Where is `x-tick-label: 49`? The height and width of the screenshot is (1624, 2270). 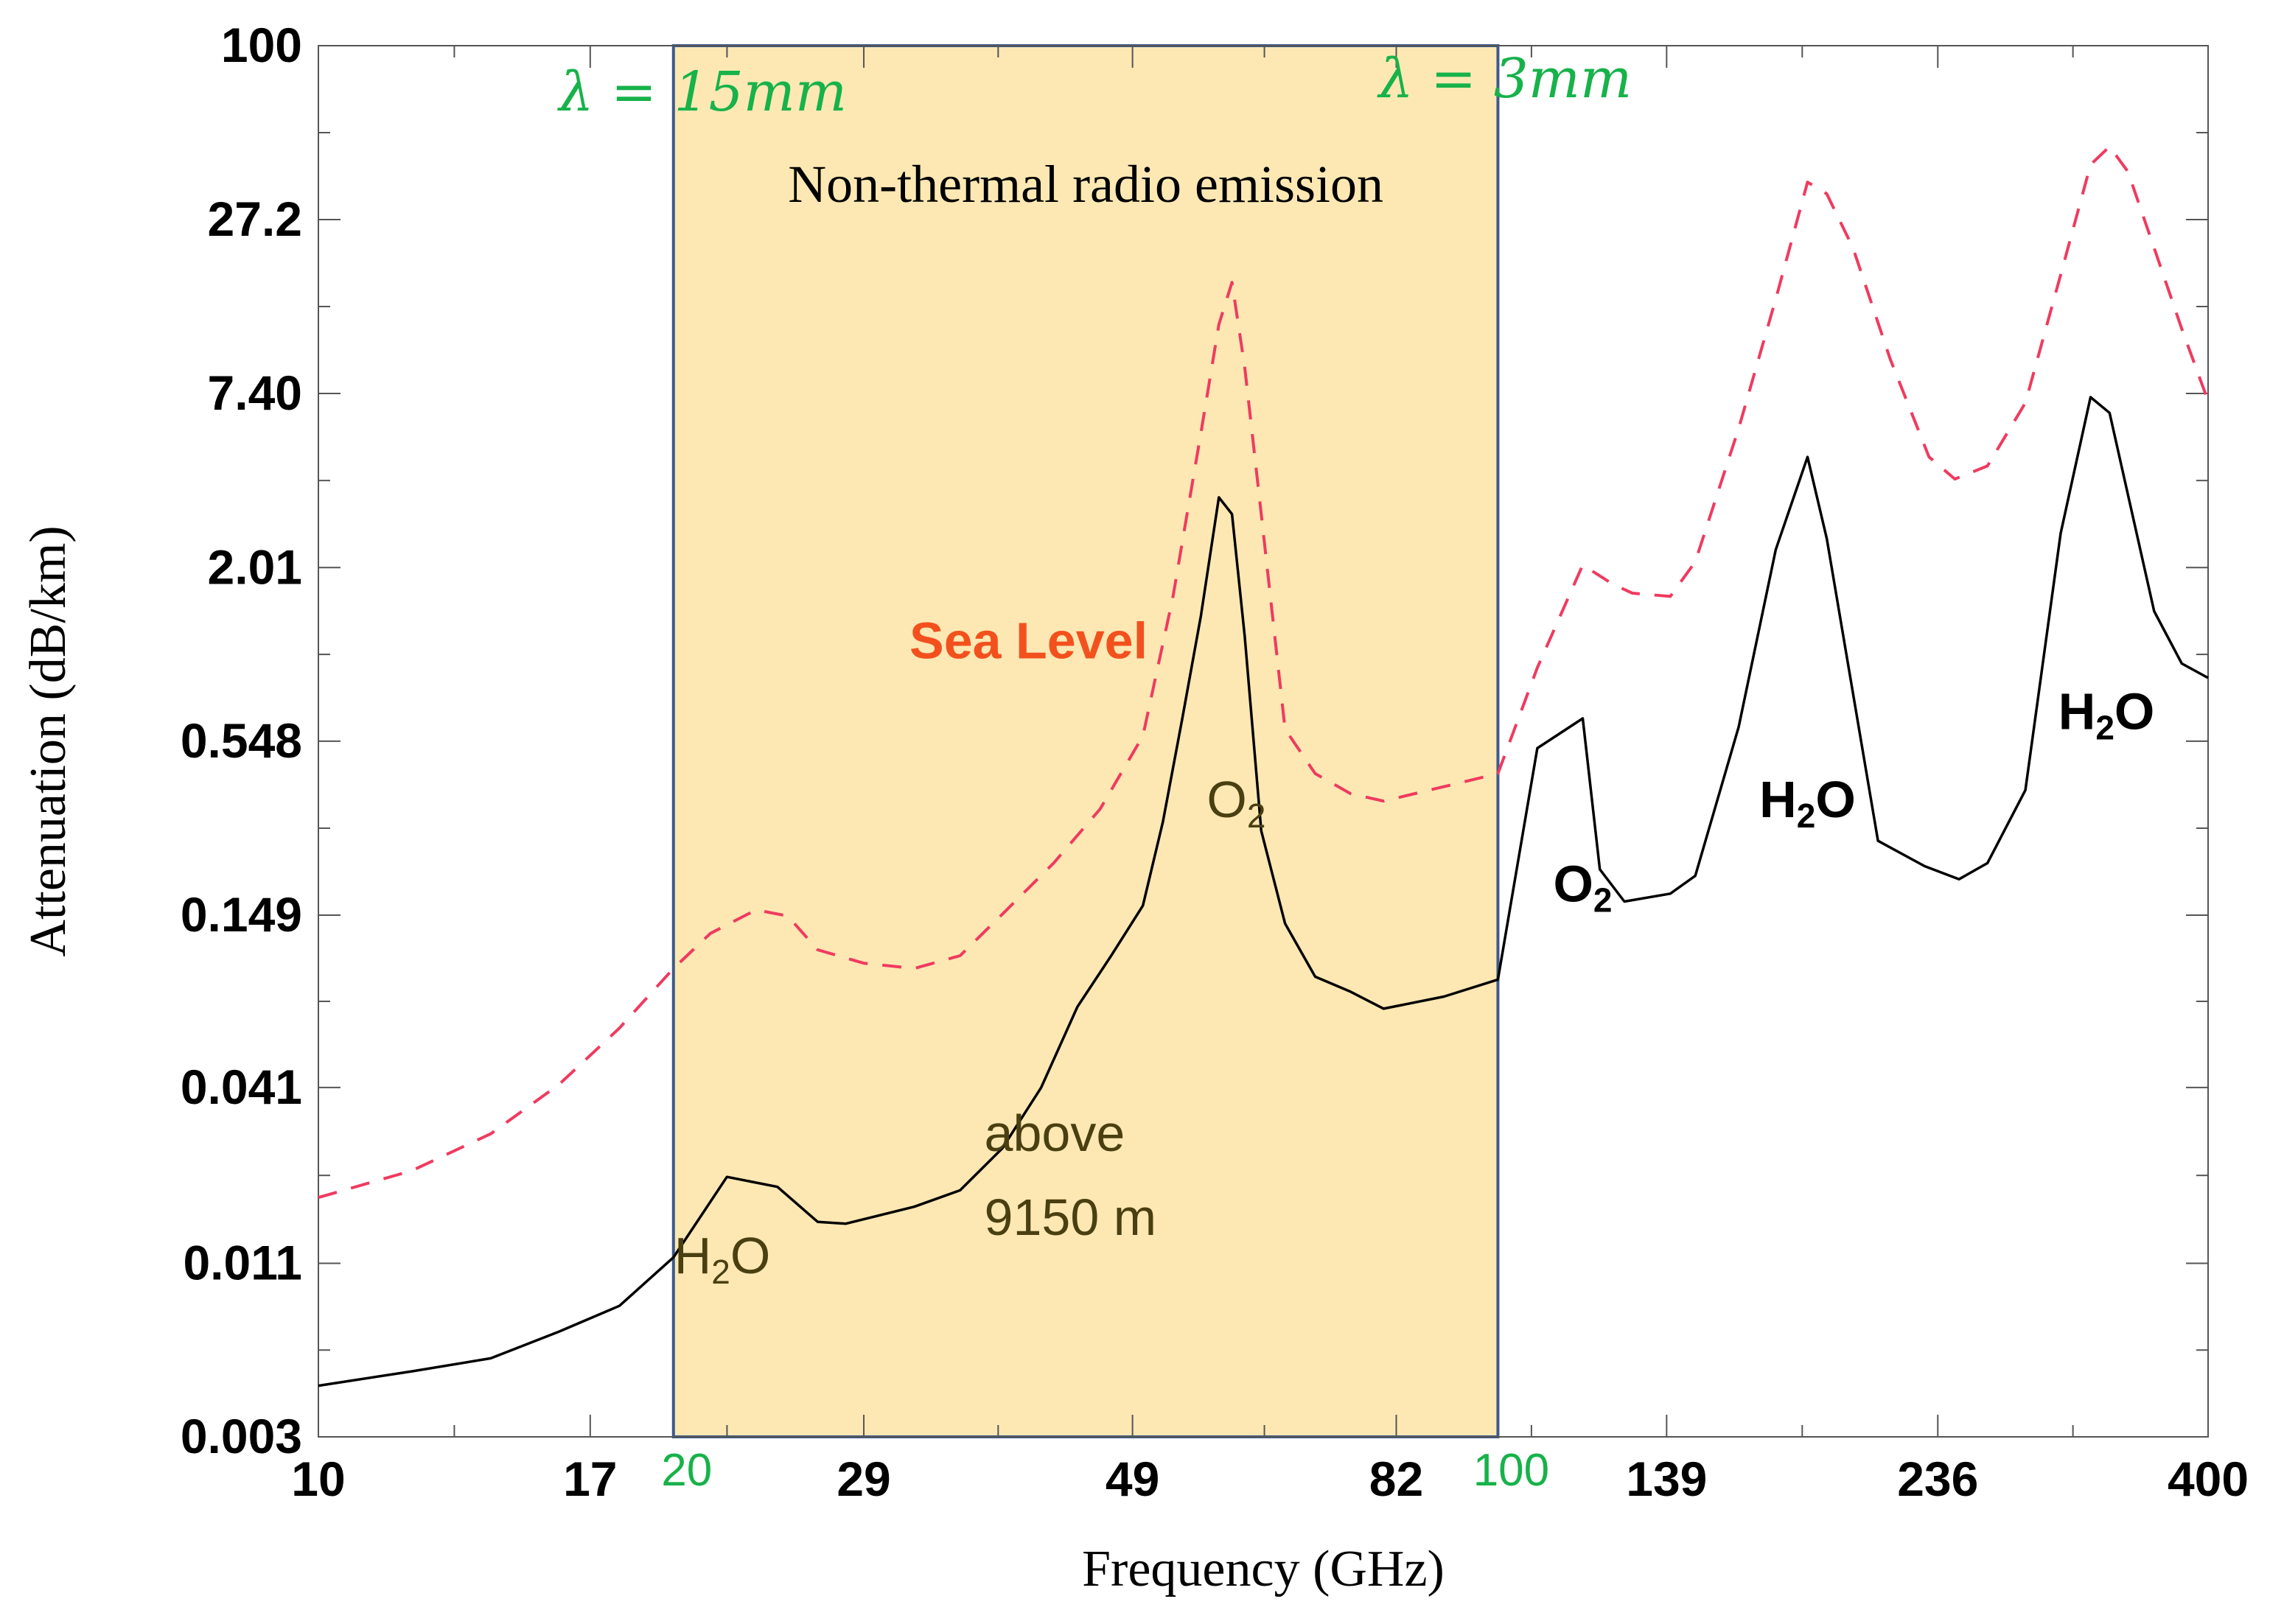
x-tick-label: 49 is located at coordinates (1132, 1479).